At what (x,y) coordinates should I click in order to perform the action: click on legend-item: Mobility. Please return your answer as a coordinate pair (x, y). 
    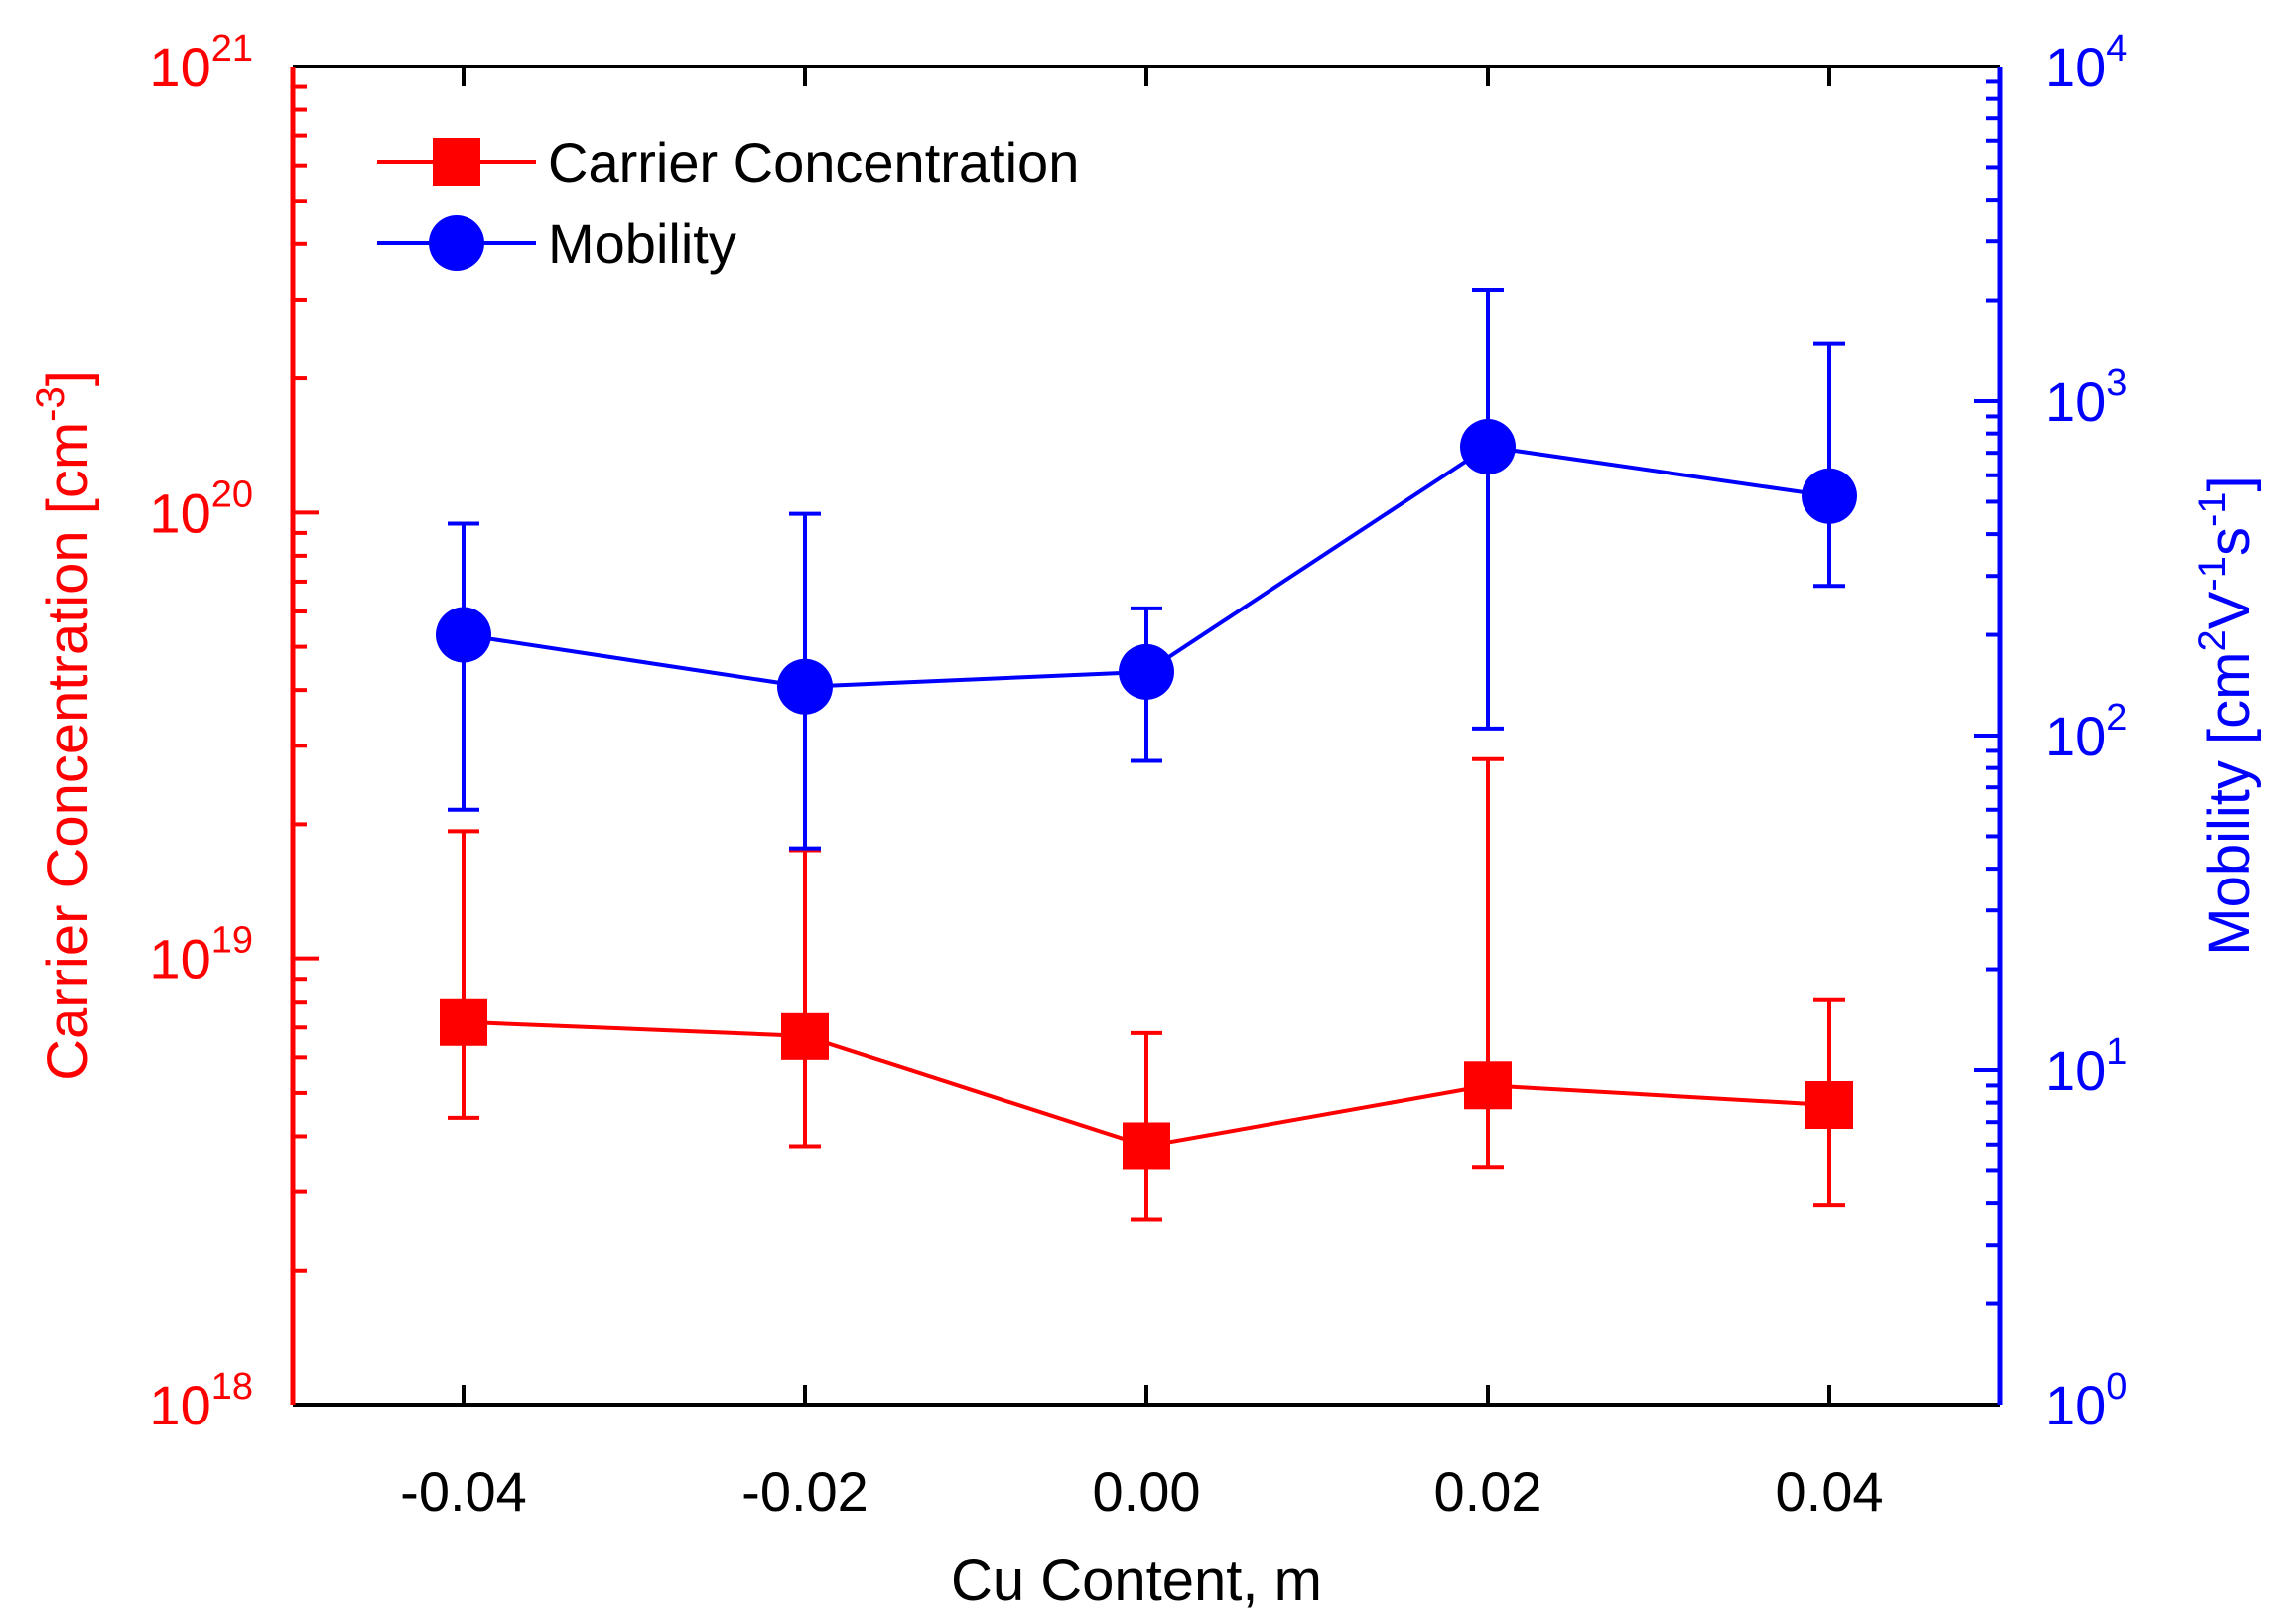
    Looking at the image, I should click on (556, 243).